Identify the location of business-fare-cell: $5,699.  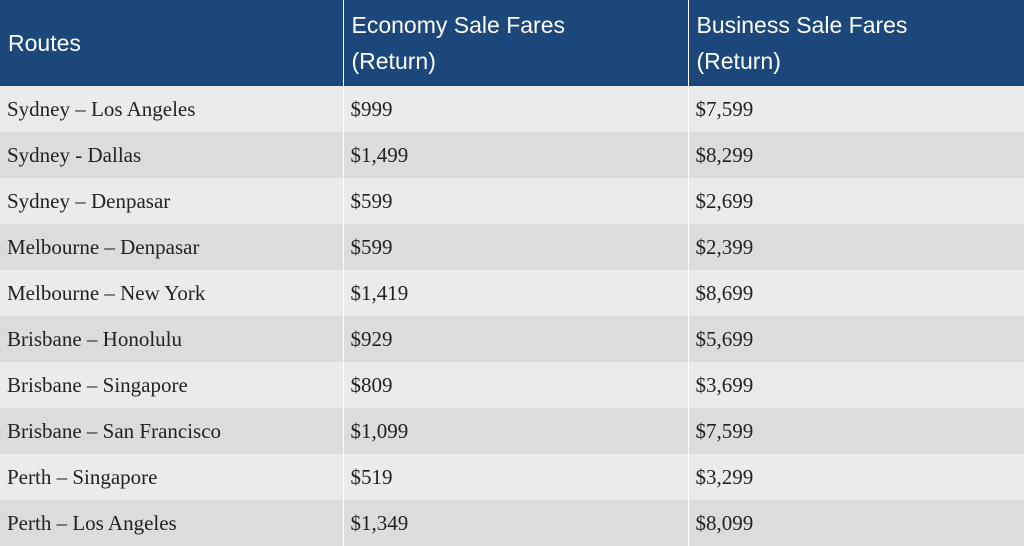
(856, 339).